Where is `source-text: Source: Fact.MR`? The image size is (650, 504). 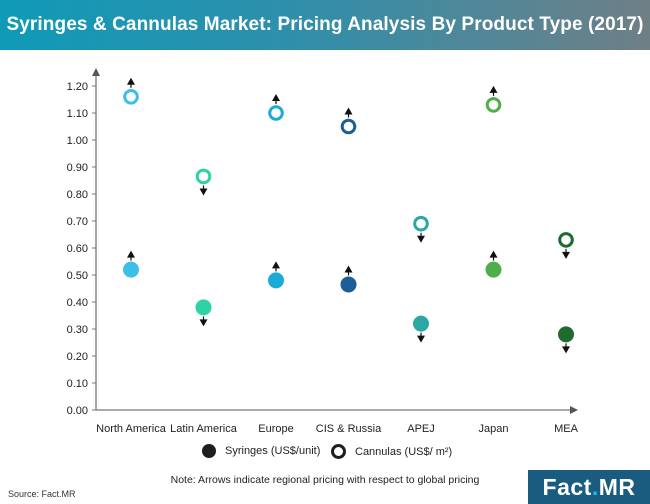 source-text: Source: Fact.MR is located at coordinates (42, 494).